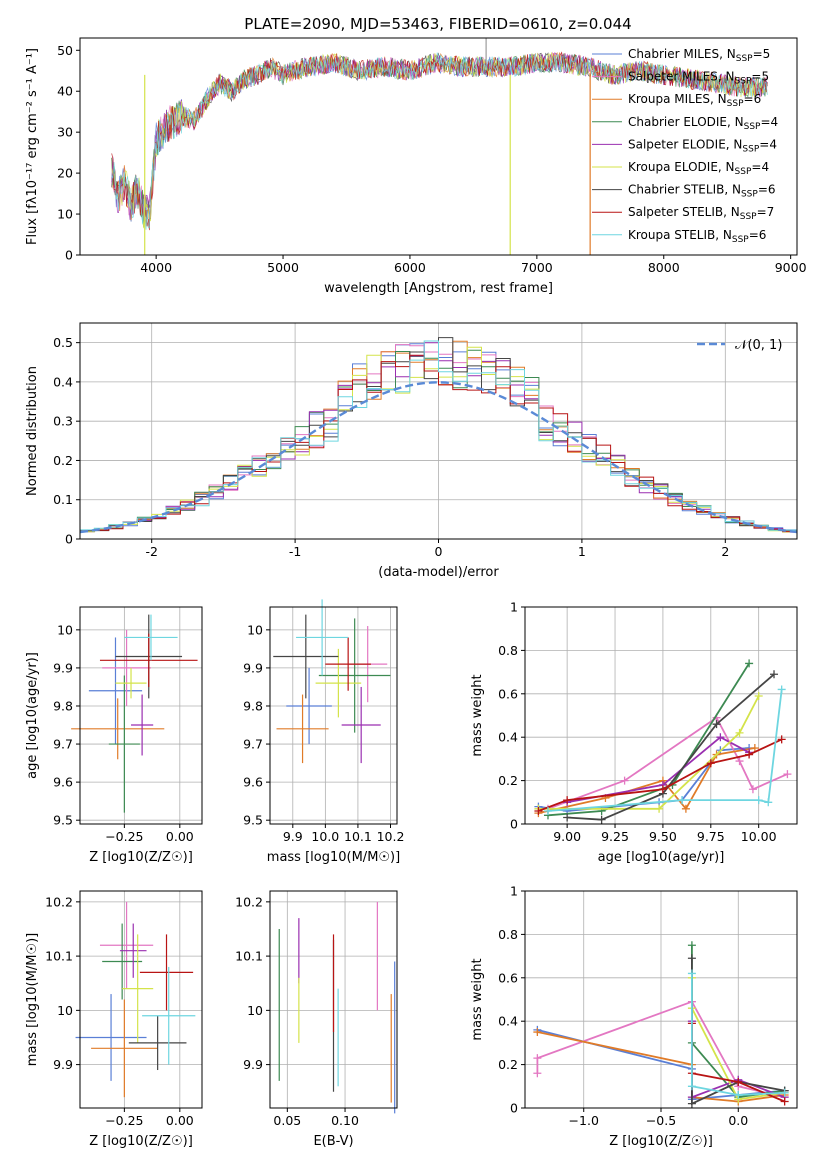  I want to click on x-tick-label: 1, so click(582, 551).